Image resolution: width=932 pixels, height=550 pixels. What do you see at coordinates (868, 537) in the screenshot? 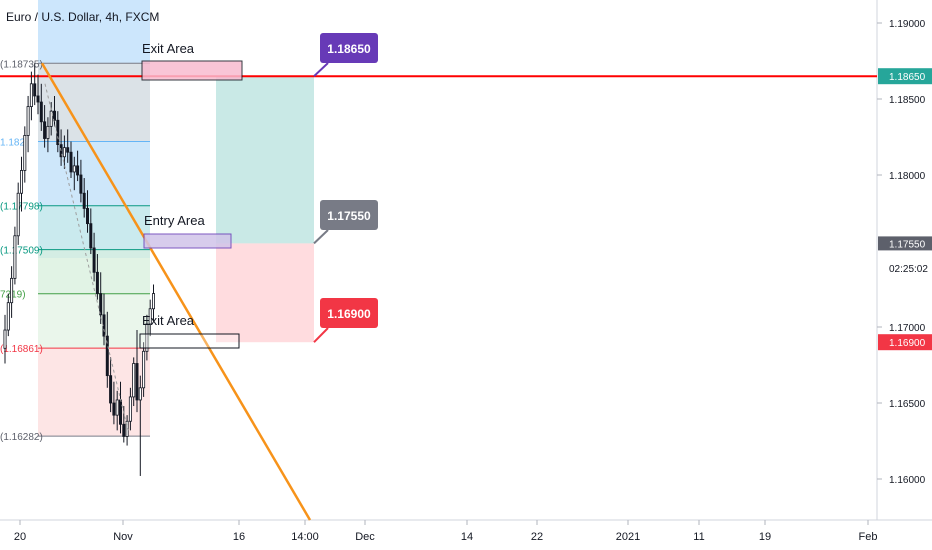
I see `time-tick-label: Feb` at bounding box center [868, 537].